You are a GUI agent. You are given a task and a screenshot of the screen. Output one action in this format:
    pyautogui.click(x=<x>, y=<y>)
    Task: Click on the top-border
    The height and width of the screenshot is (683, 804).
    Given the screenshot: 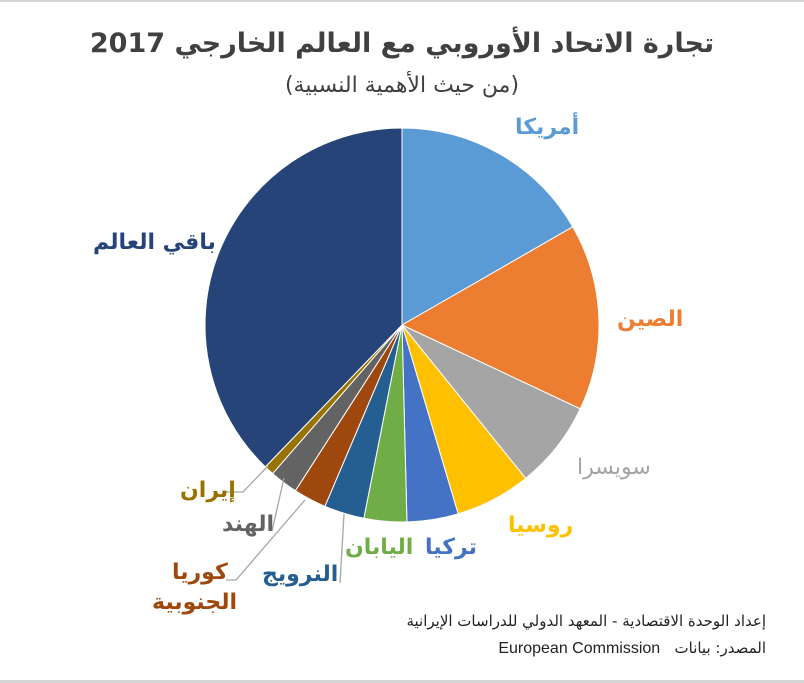 What is the action you would take?
    pyautogui.click(x=402, y=1)
    